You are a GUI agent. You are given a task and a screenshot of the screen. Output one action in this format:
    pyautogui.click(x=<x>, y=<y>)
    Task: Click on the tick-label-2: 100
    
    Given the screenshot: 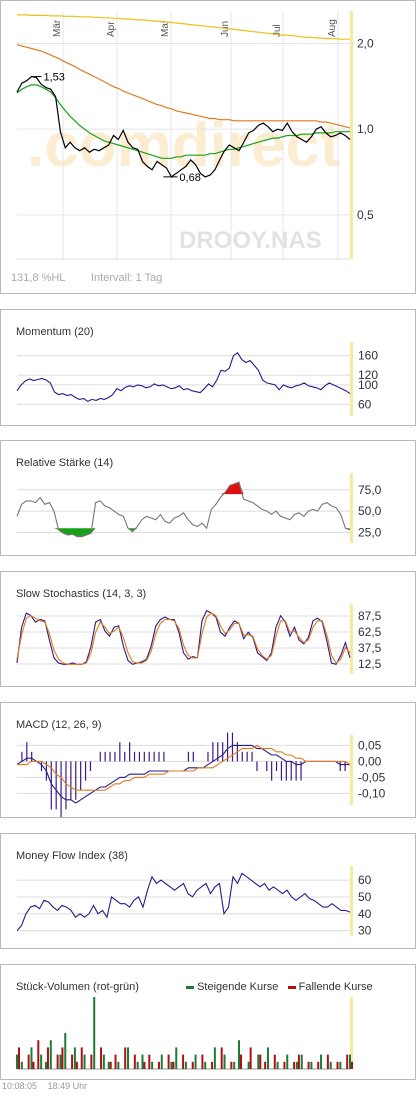 What is the action you would take?
    pyautogui.click(x=368, y=385)
    